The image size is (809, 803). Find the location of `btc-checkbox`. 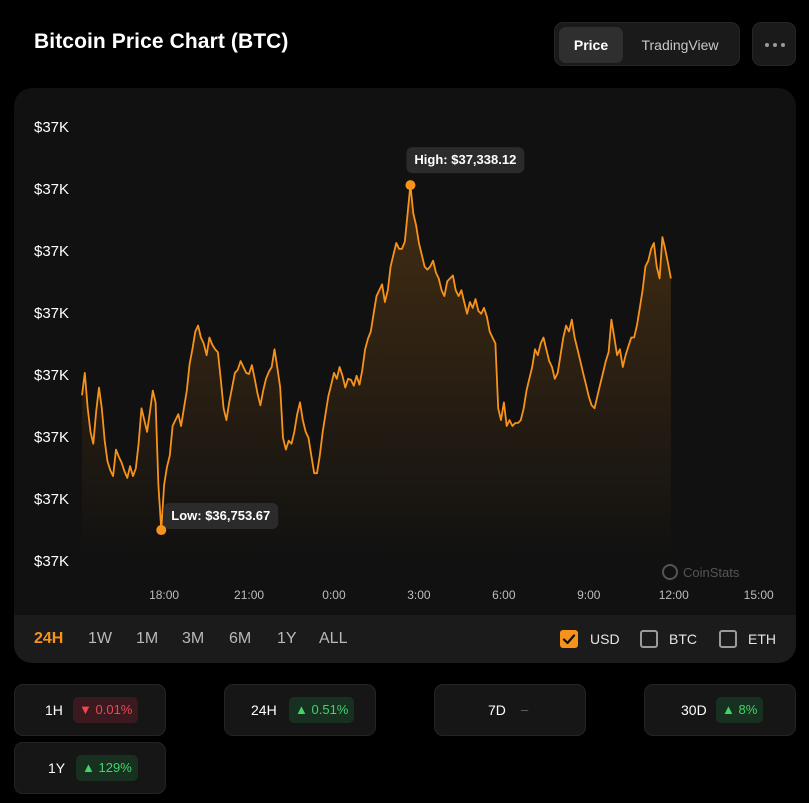

btc-checkbox is located at coordinates (649, 639).